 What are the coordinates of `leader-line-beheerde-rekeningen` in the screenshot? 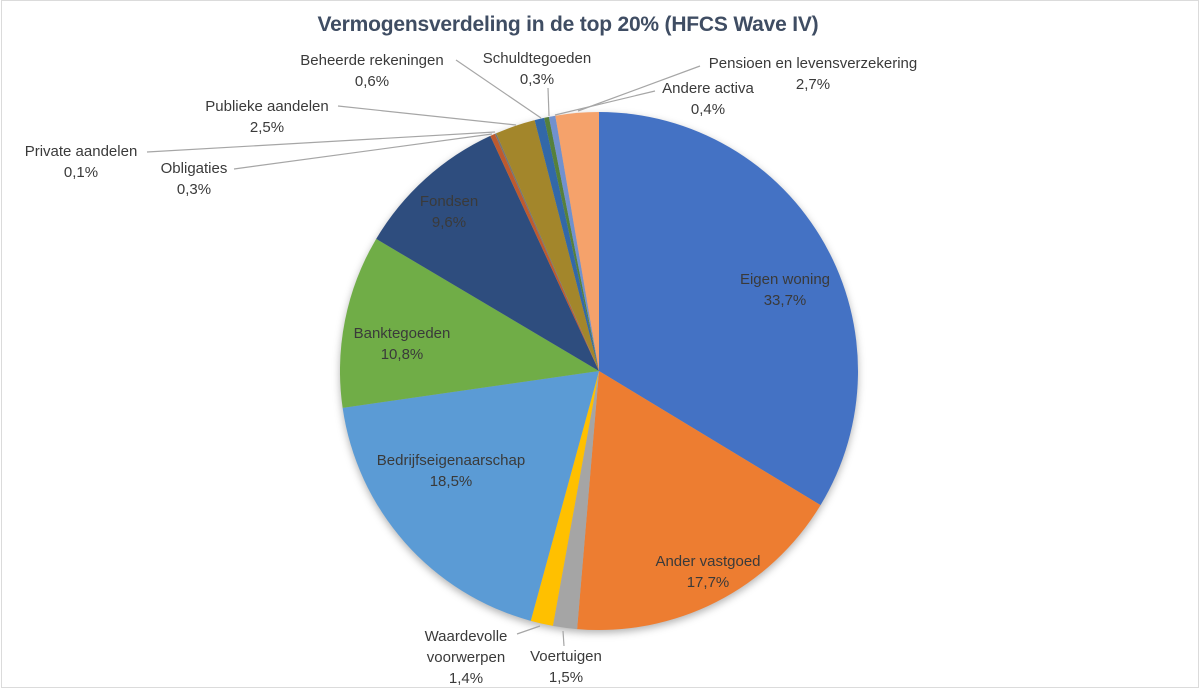 It's located at (498, 89).